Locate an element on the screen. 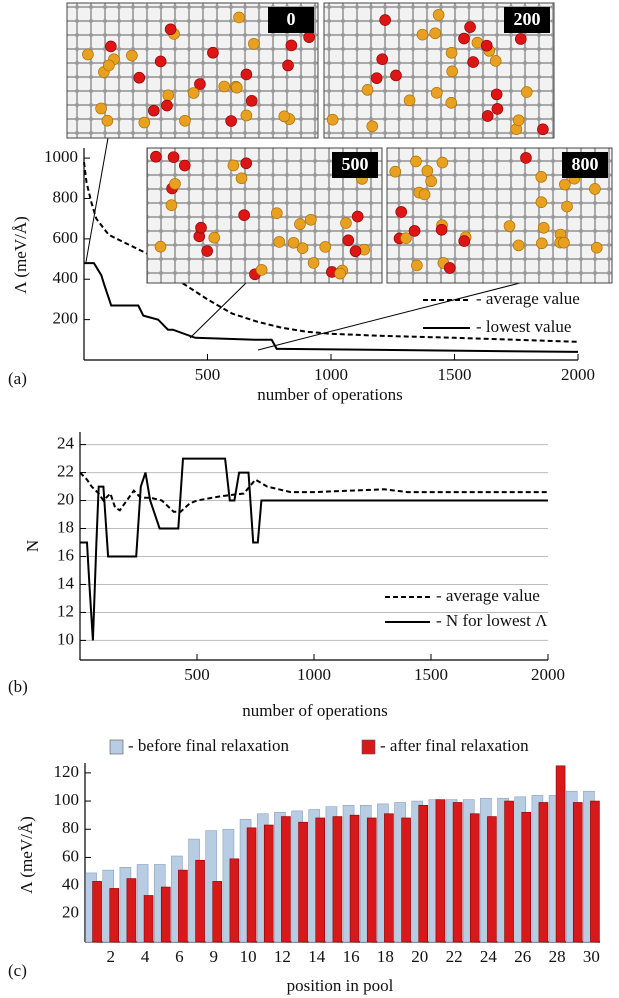  x-tick-label: 30 is located at coordinates (591, 956).